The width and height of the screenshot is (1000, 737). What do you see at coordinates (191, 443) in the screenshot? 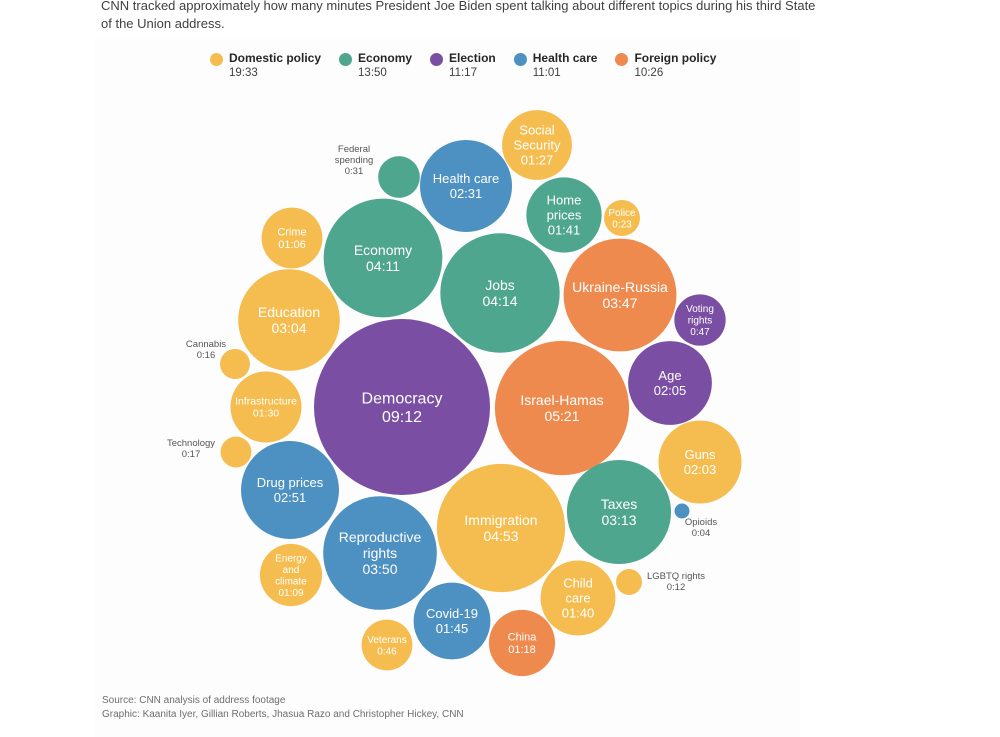
I see `bubble-topic-label: Technology` at bounding box center [191, 443].